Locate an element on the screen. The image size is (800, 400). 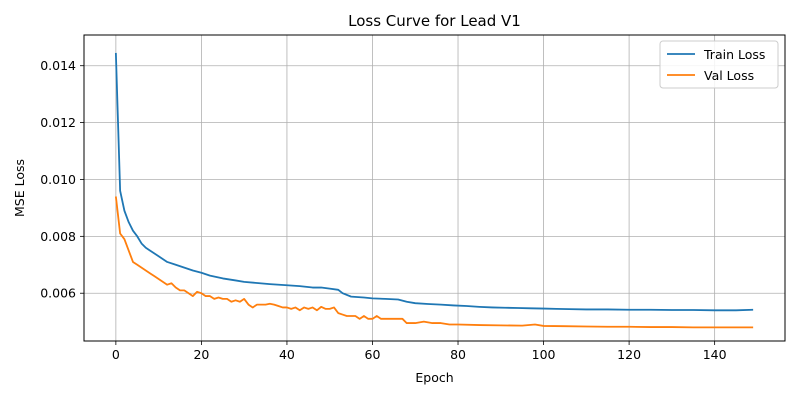
x-tick-label: 0 is located at coordinates (116, 354).